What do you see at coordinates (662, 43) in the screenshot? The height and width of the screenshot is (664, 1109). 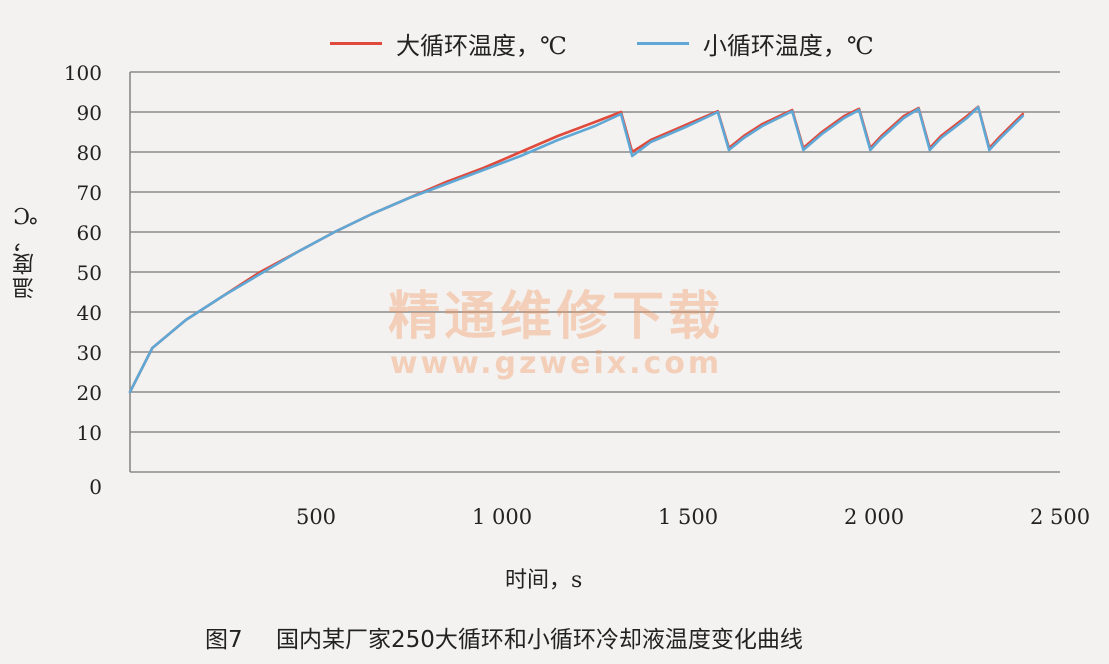 I see `legend-swatch-small-loop` at bounding box center [662, 43].